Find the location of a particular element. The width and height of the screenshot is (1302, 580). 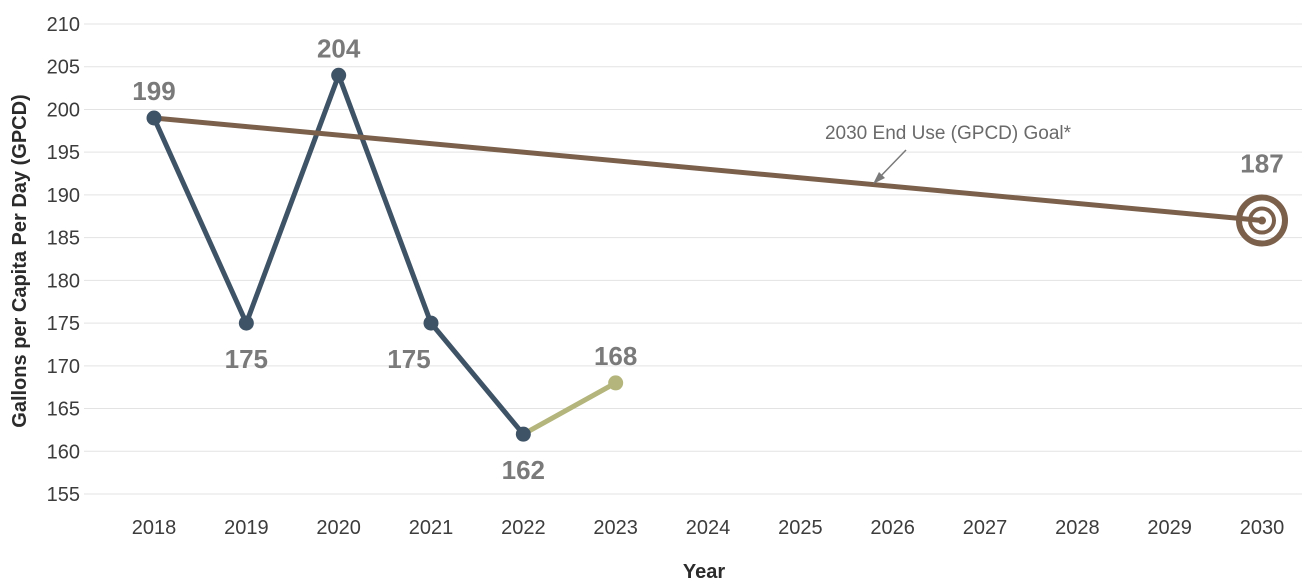

x-tick-label-2023: 2023 is located at coordinates (615, 528).